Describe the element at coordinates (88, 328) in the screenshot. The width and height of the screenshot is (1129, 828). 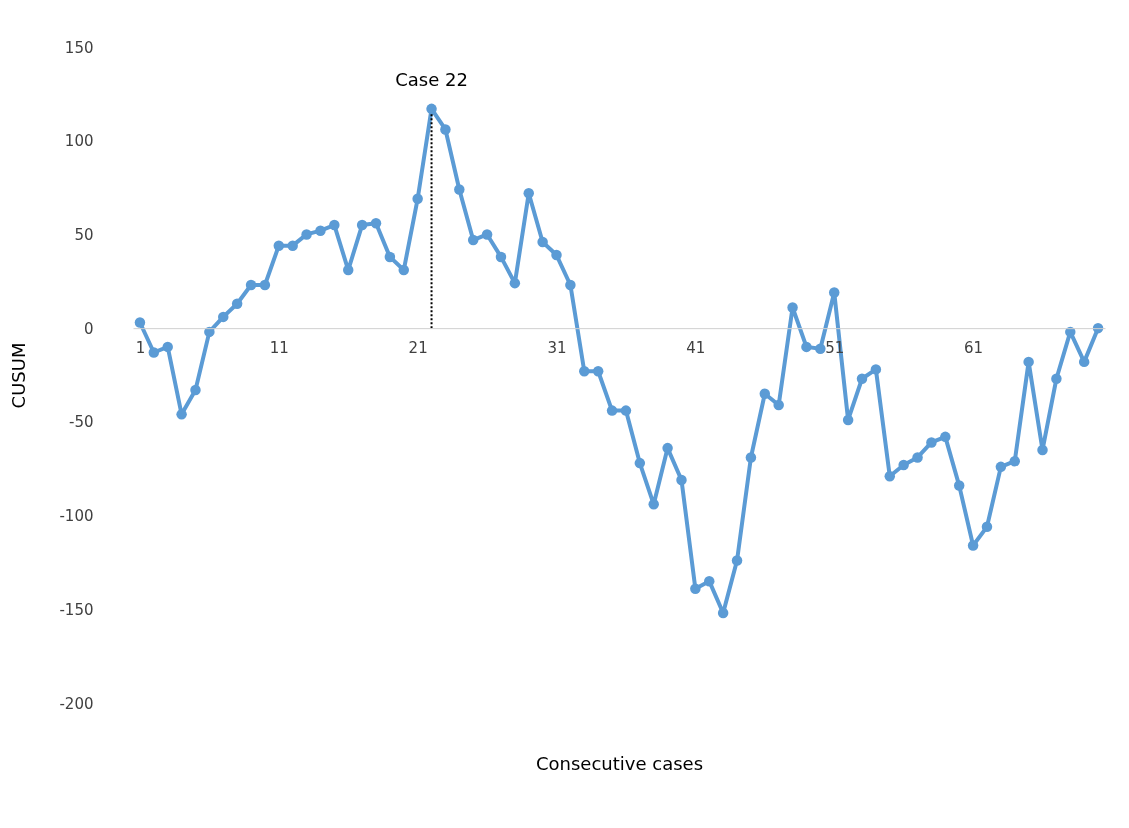
I see `y-tick-label: 0` at that location.